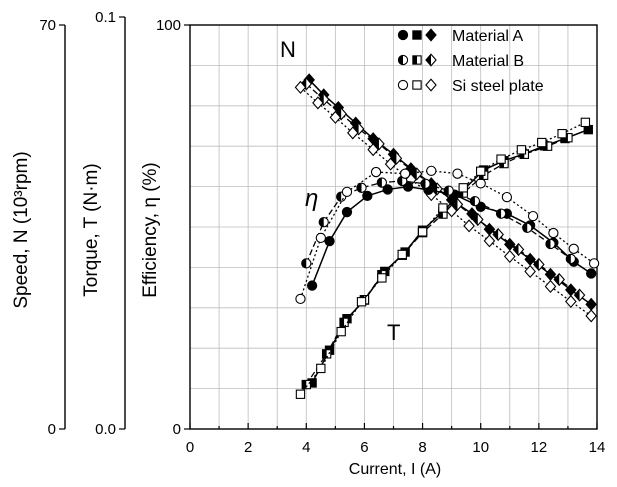  Describe the element at coordinates (105, 429) in the screenshot. I see `torque-axis-bottom-label: 0.0` at that location.